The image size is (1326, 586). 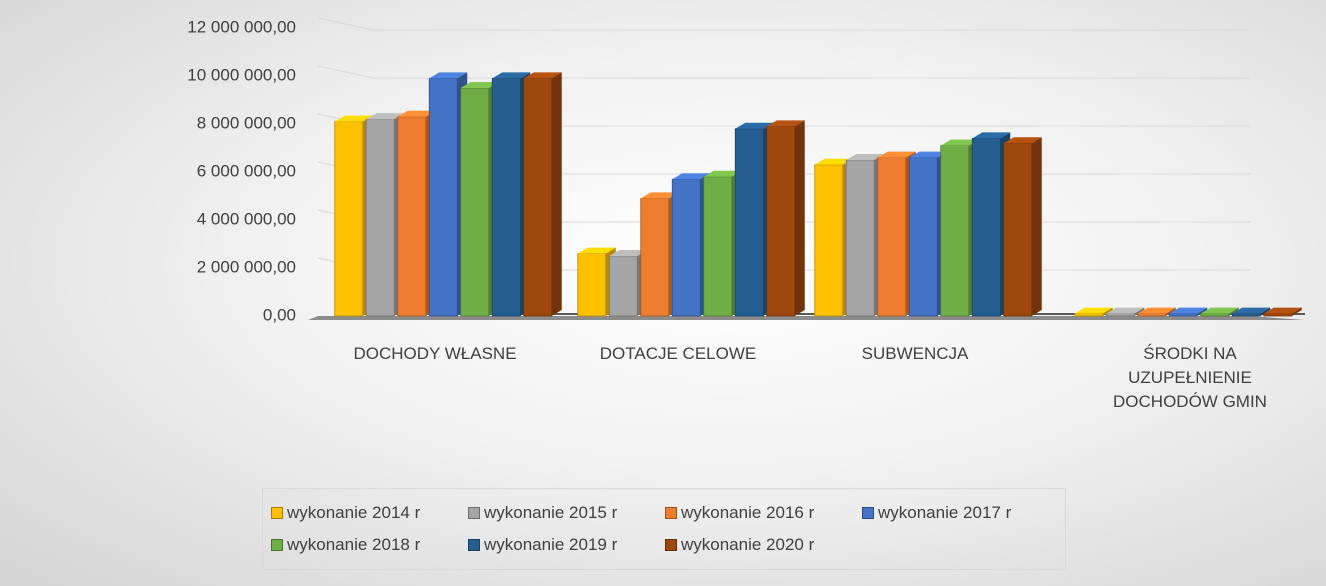 I want to click on x-tick-label: ŚRODKI NA UZUPEŁNIENIE DOCHODÓW GMIN, so click(x=1190, y=377).